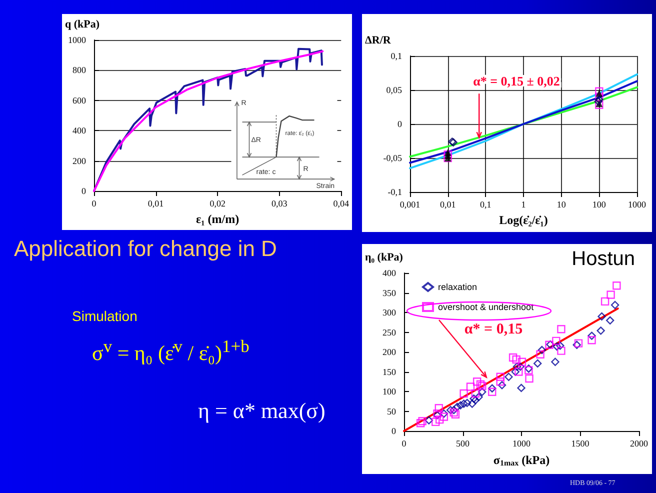 The width and height of the screenshot is (656, 493). I want to click on x-tick-label: 0,03, so click(279, 203).